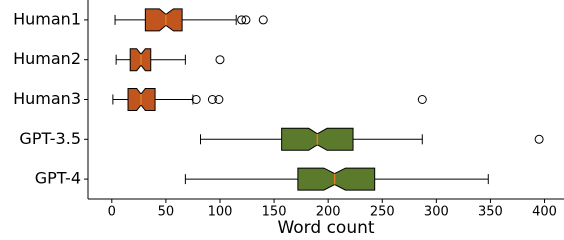 Image resolution: width=564 pixels, height=240 pixels. What do you see at coordinates (328, 212) in the screenshot?
I see `x-tick-label: 200` at bounding box center [328, 212].